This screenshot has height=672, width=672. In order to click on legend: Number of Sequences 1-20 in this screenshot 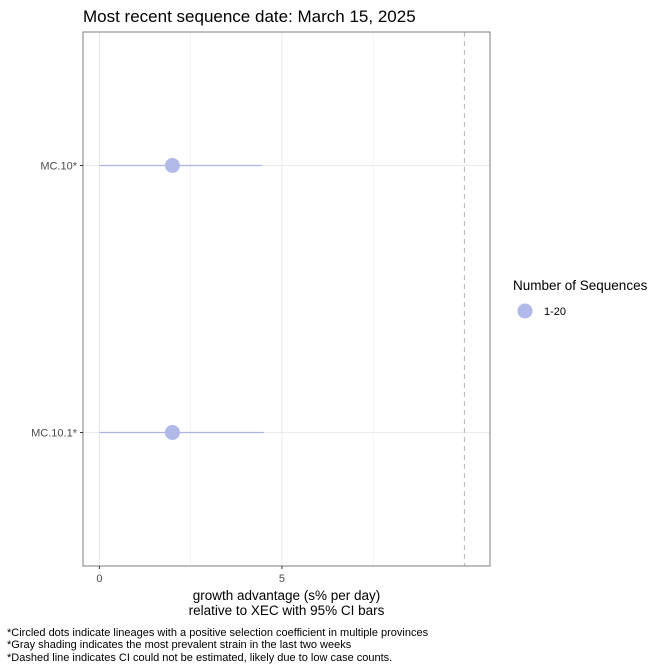, I will do `click(580, 298)`.